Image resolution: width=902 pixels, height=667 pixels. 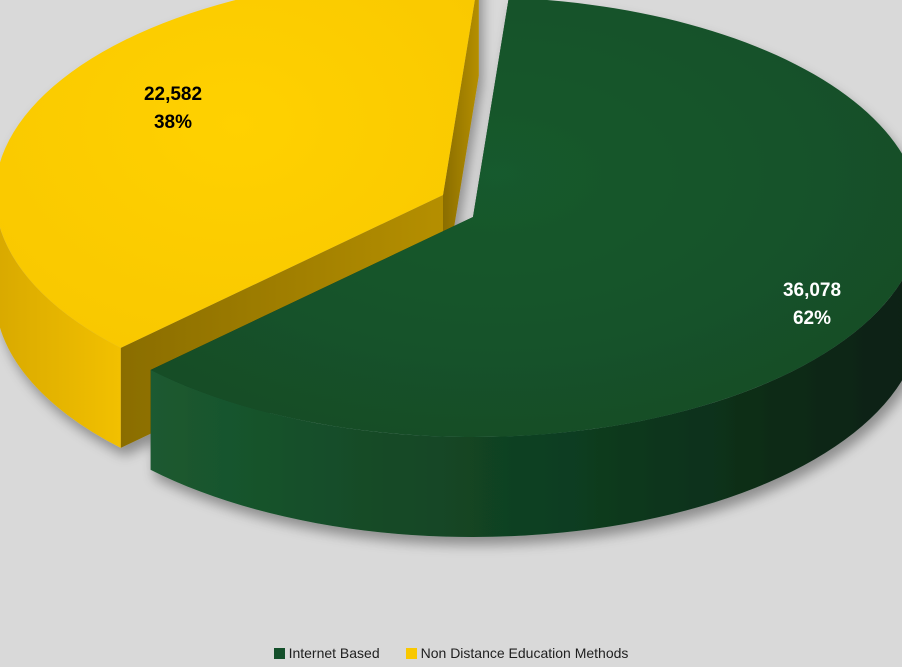 What do you see at coordinates (173, 94) in the screenshot?
I see `slice-value-label: 22,582` at bounding box center [173, 94].